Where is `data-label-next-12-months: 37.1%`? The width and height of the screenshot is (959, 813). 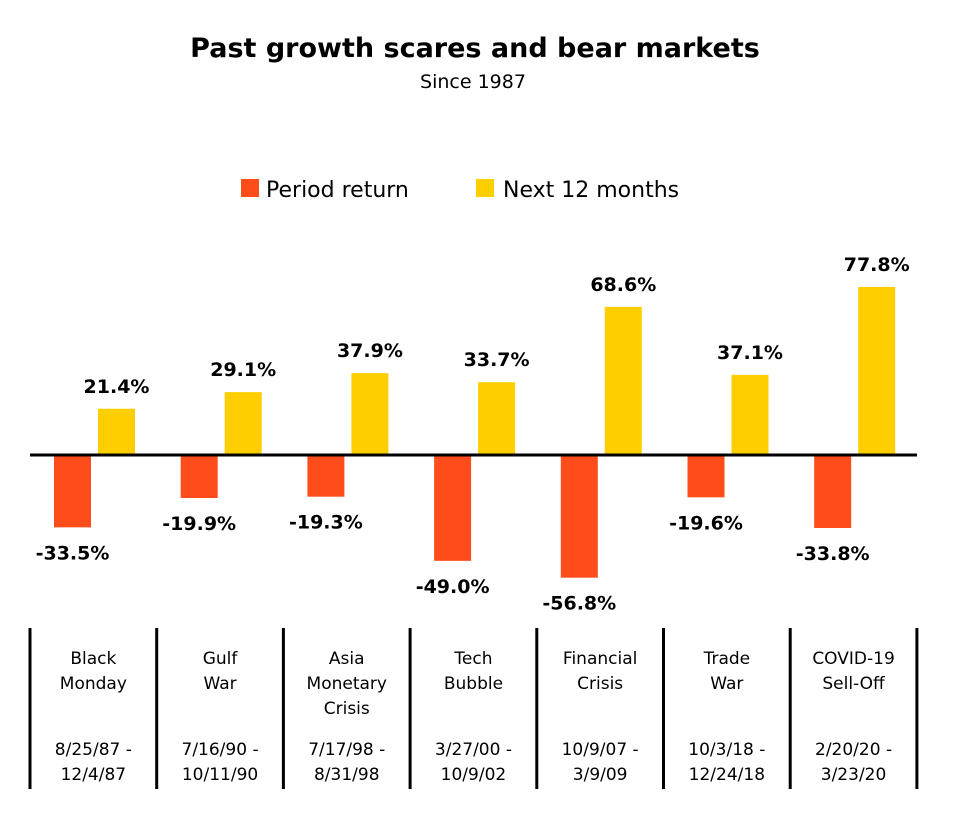
data-label-next-12-months: 37.1% is located at coordinates (750, 353).